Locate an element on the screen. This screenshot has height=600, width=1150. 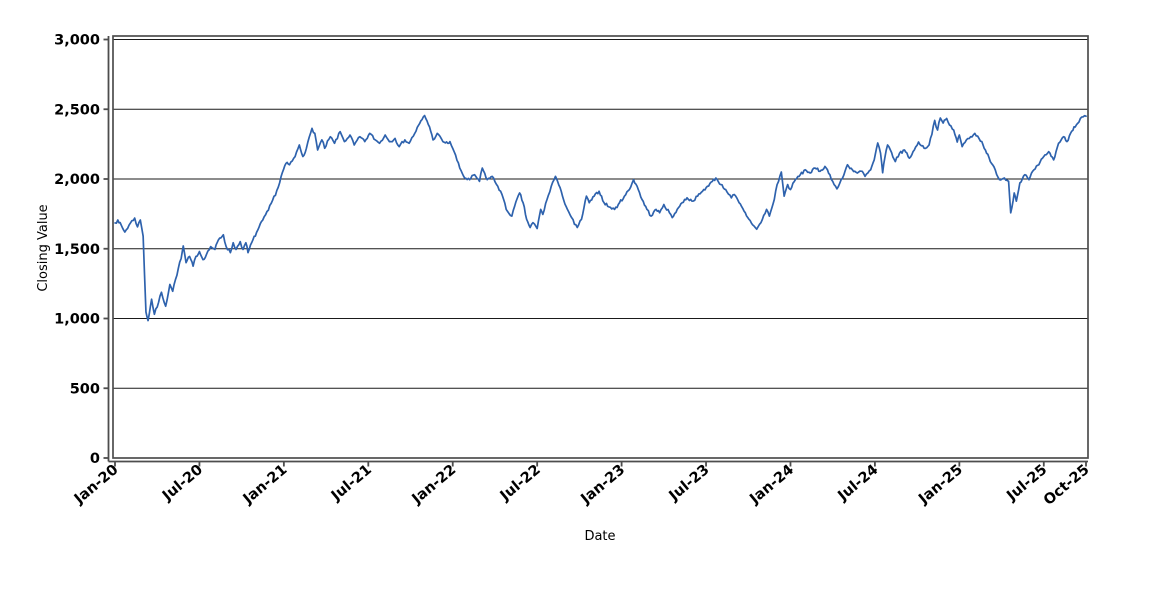
y-tick-label: 500 is located at coordinates (85, 389).